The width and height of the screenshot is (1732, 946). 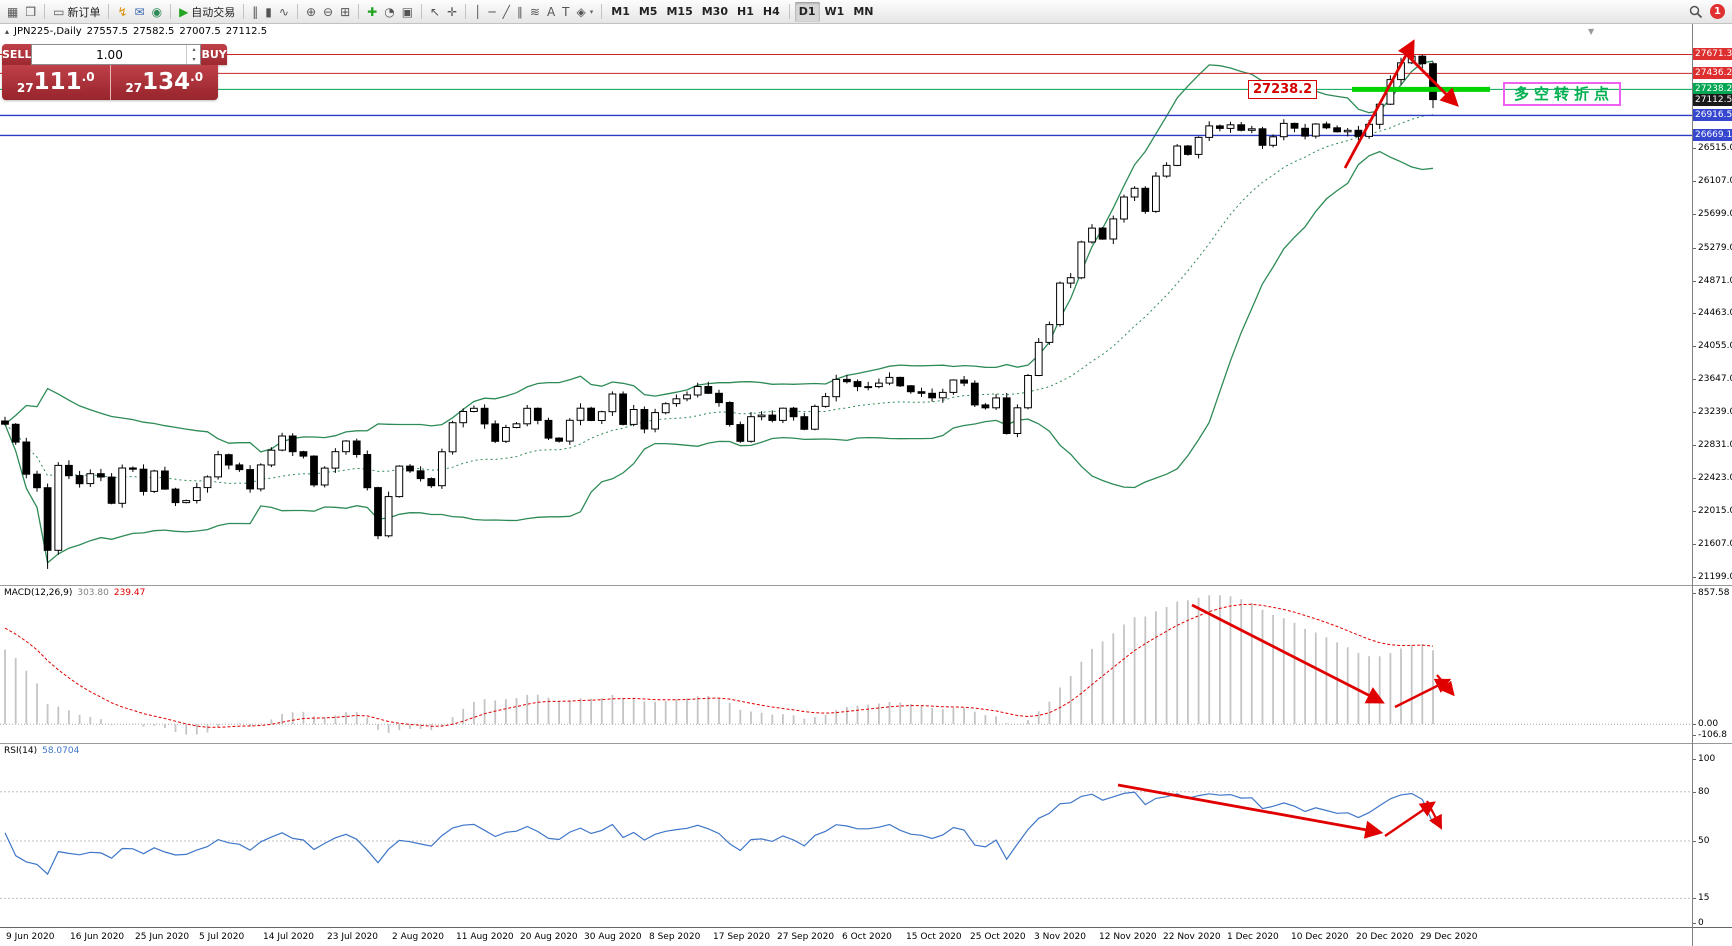 What do you see at coordinates (1711, 836) in the screenshot?
I see `rsi-axis: 100 80 50 15 0` at bounding box center [1711, 836].